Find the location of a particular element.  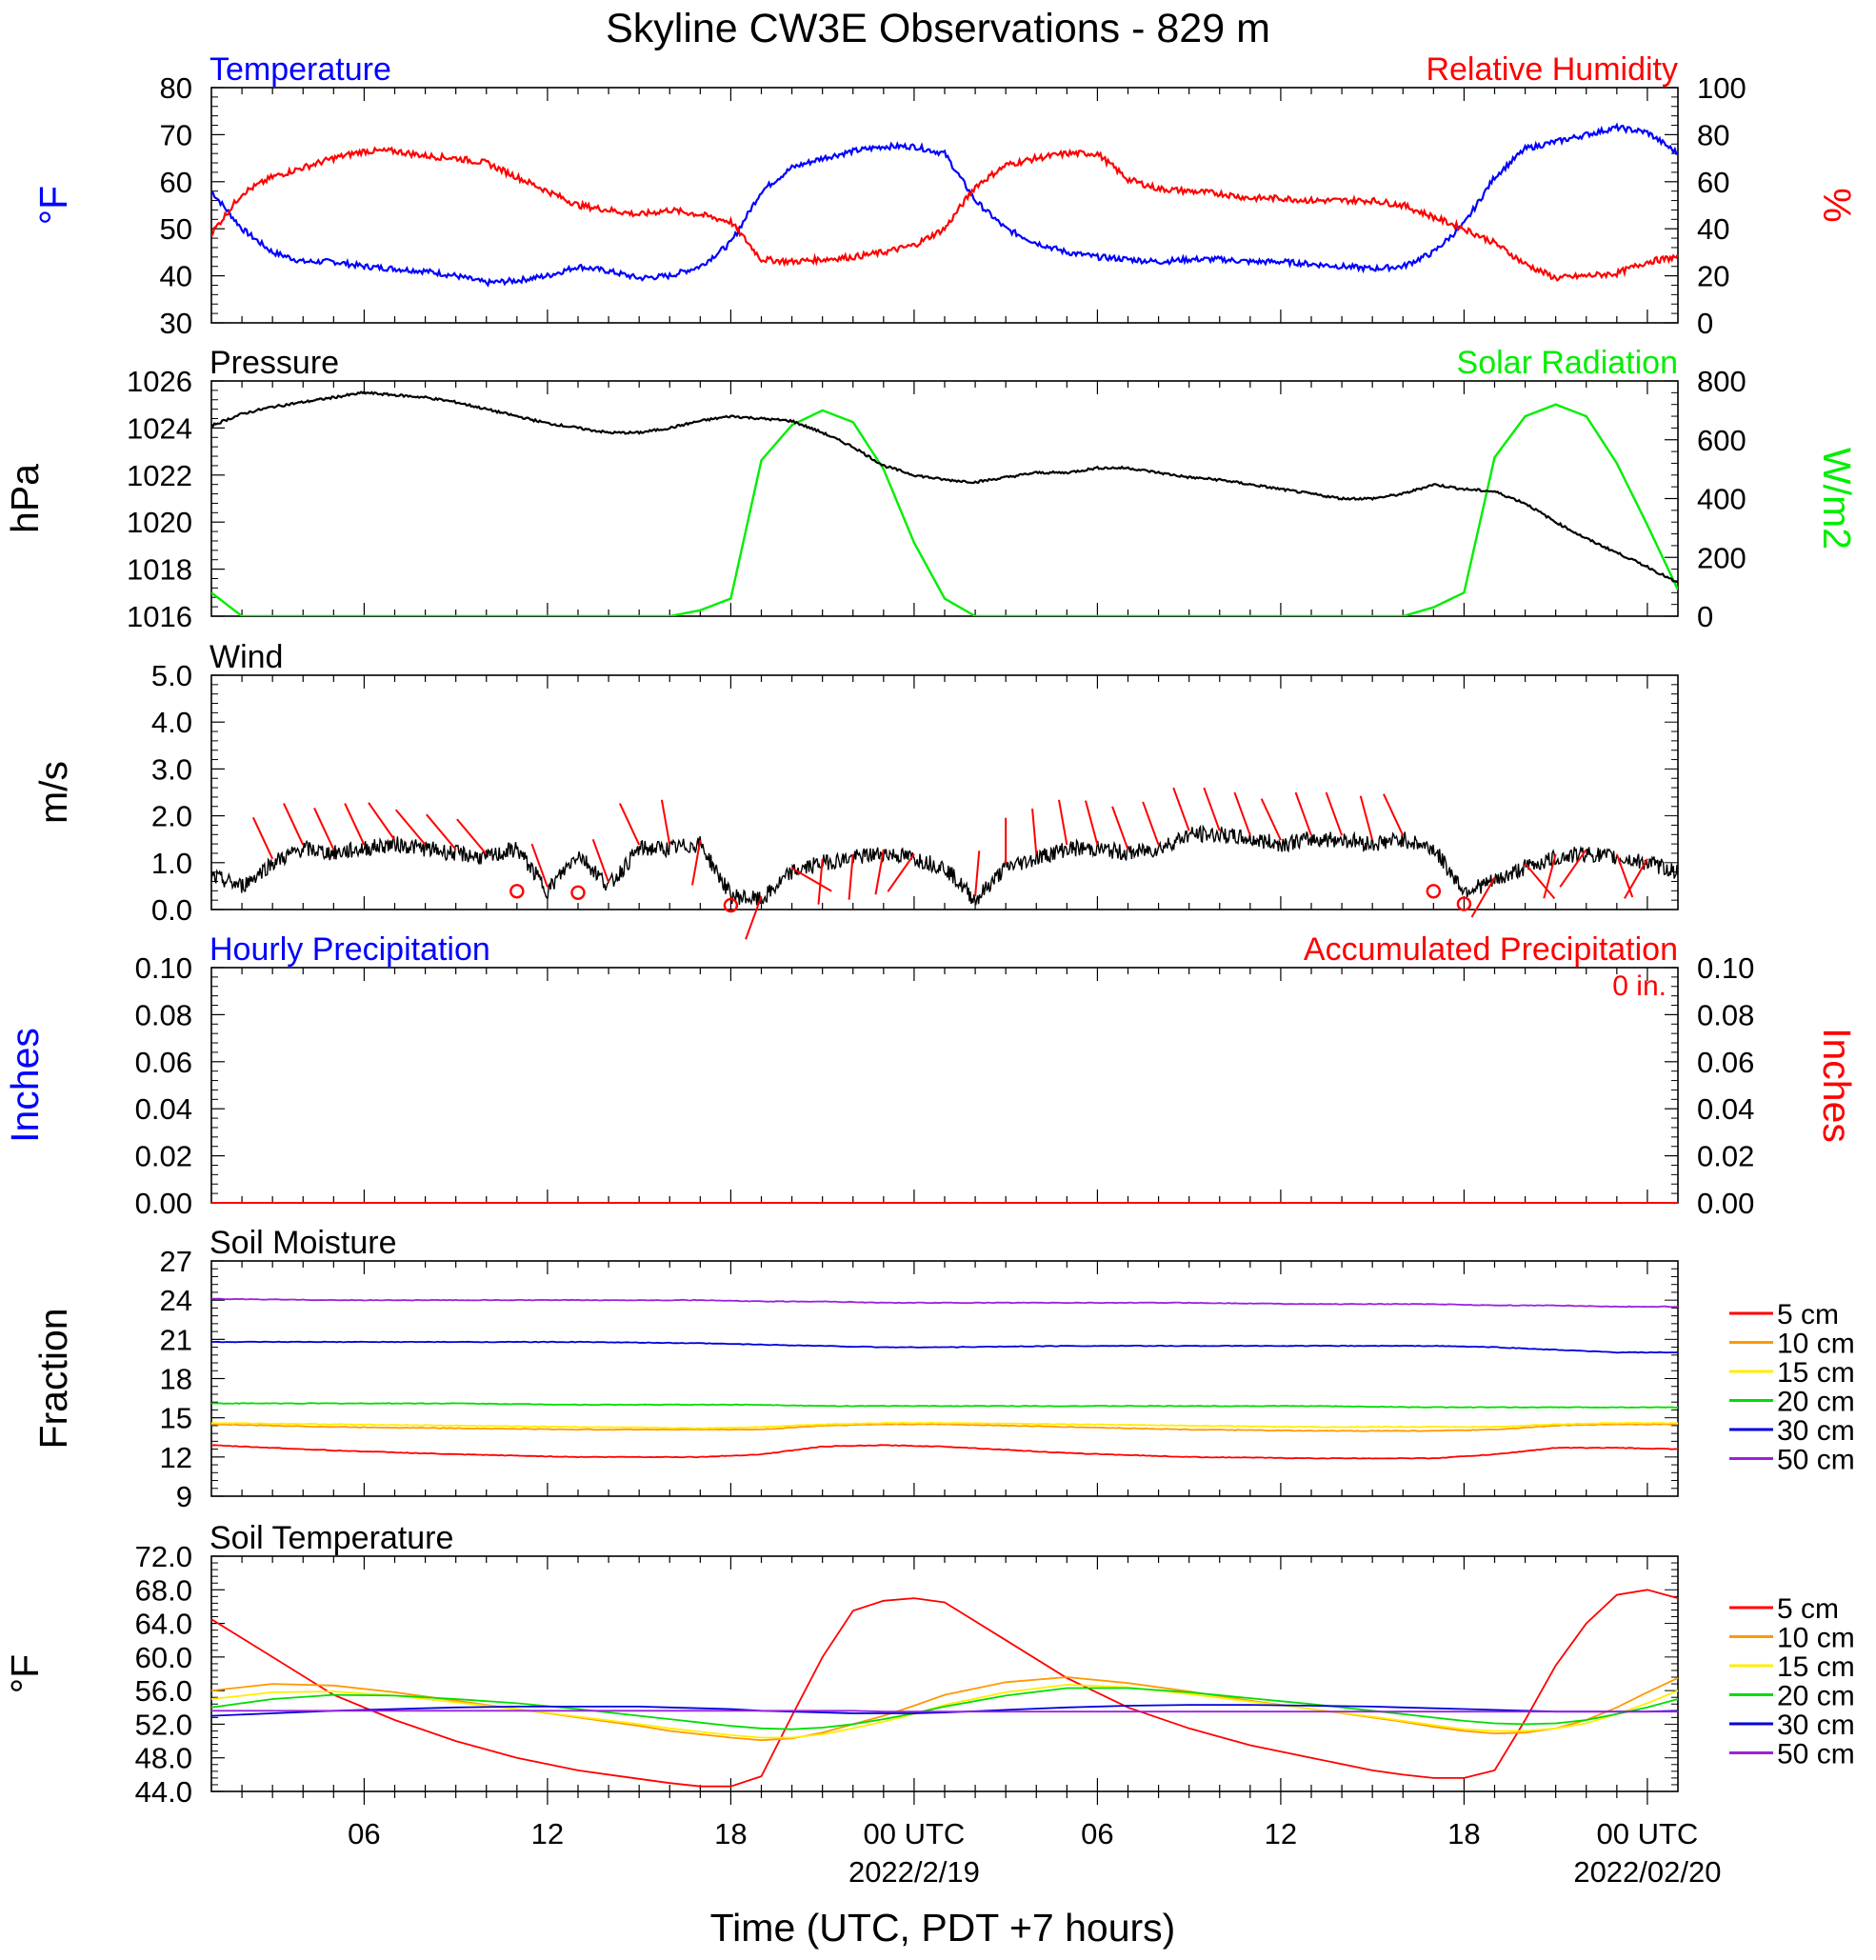

x-date-label: 2022/2/19 is located at coordinates (914, 1872).